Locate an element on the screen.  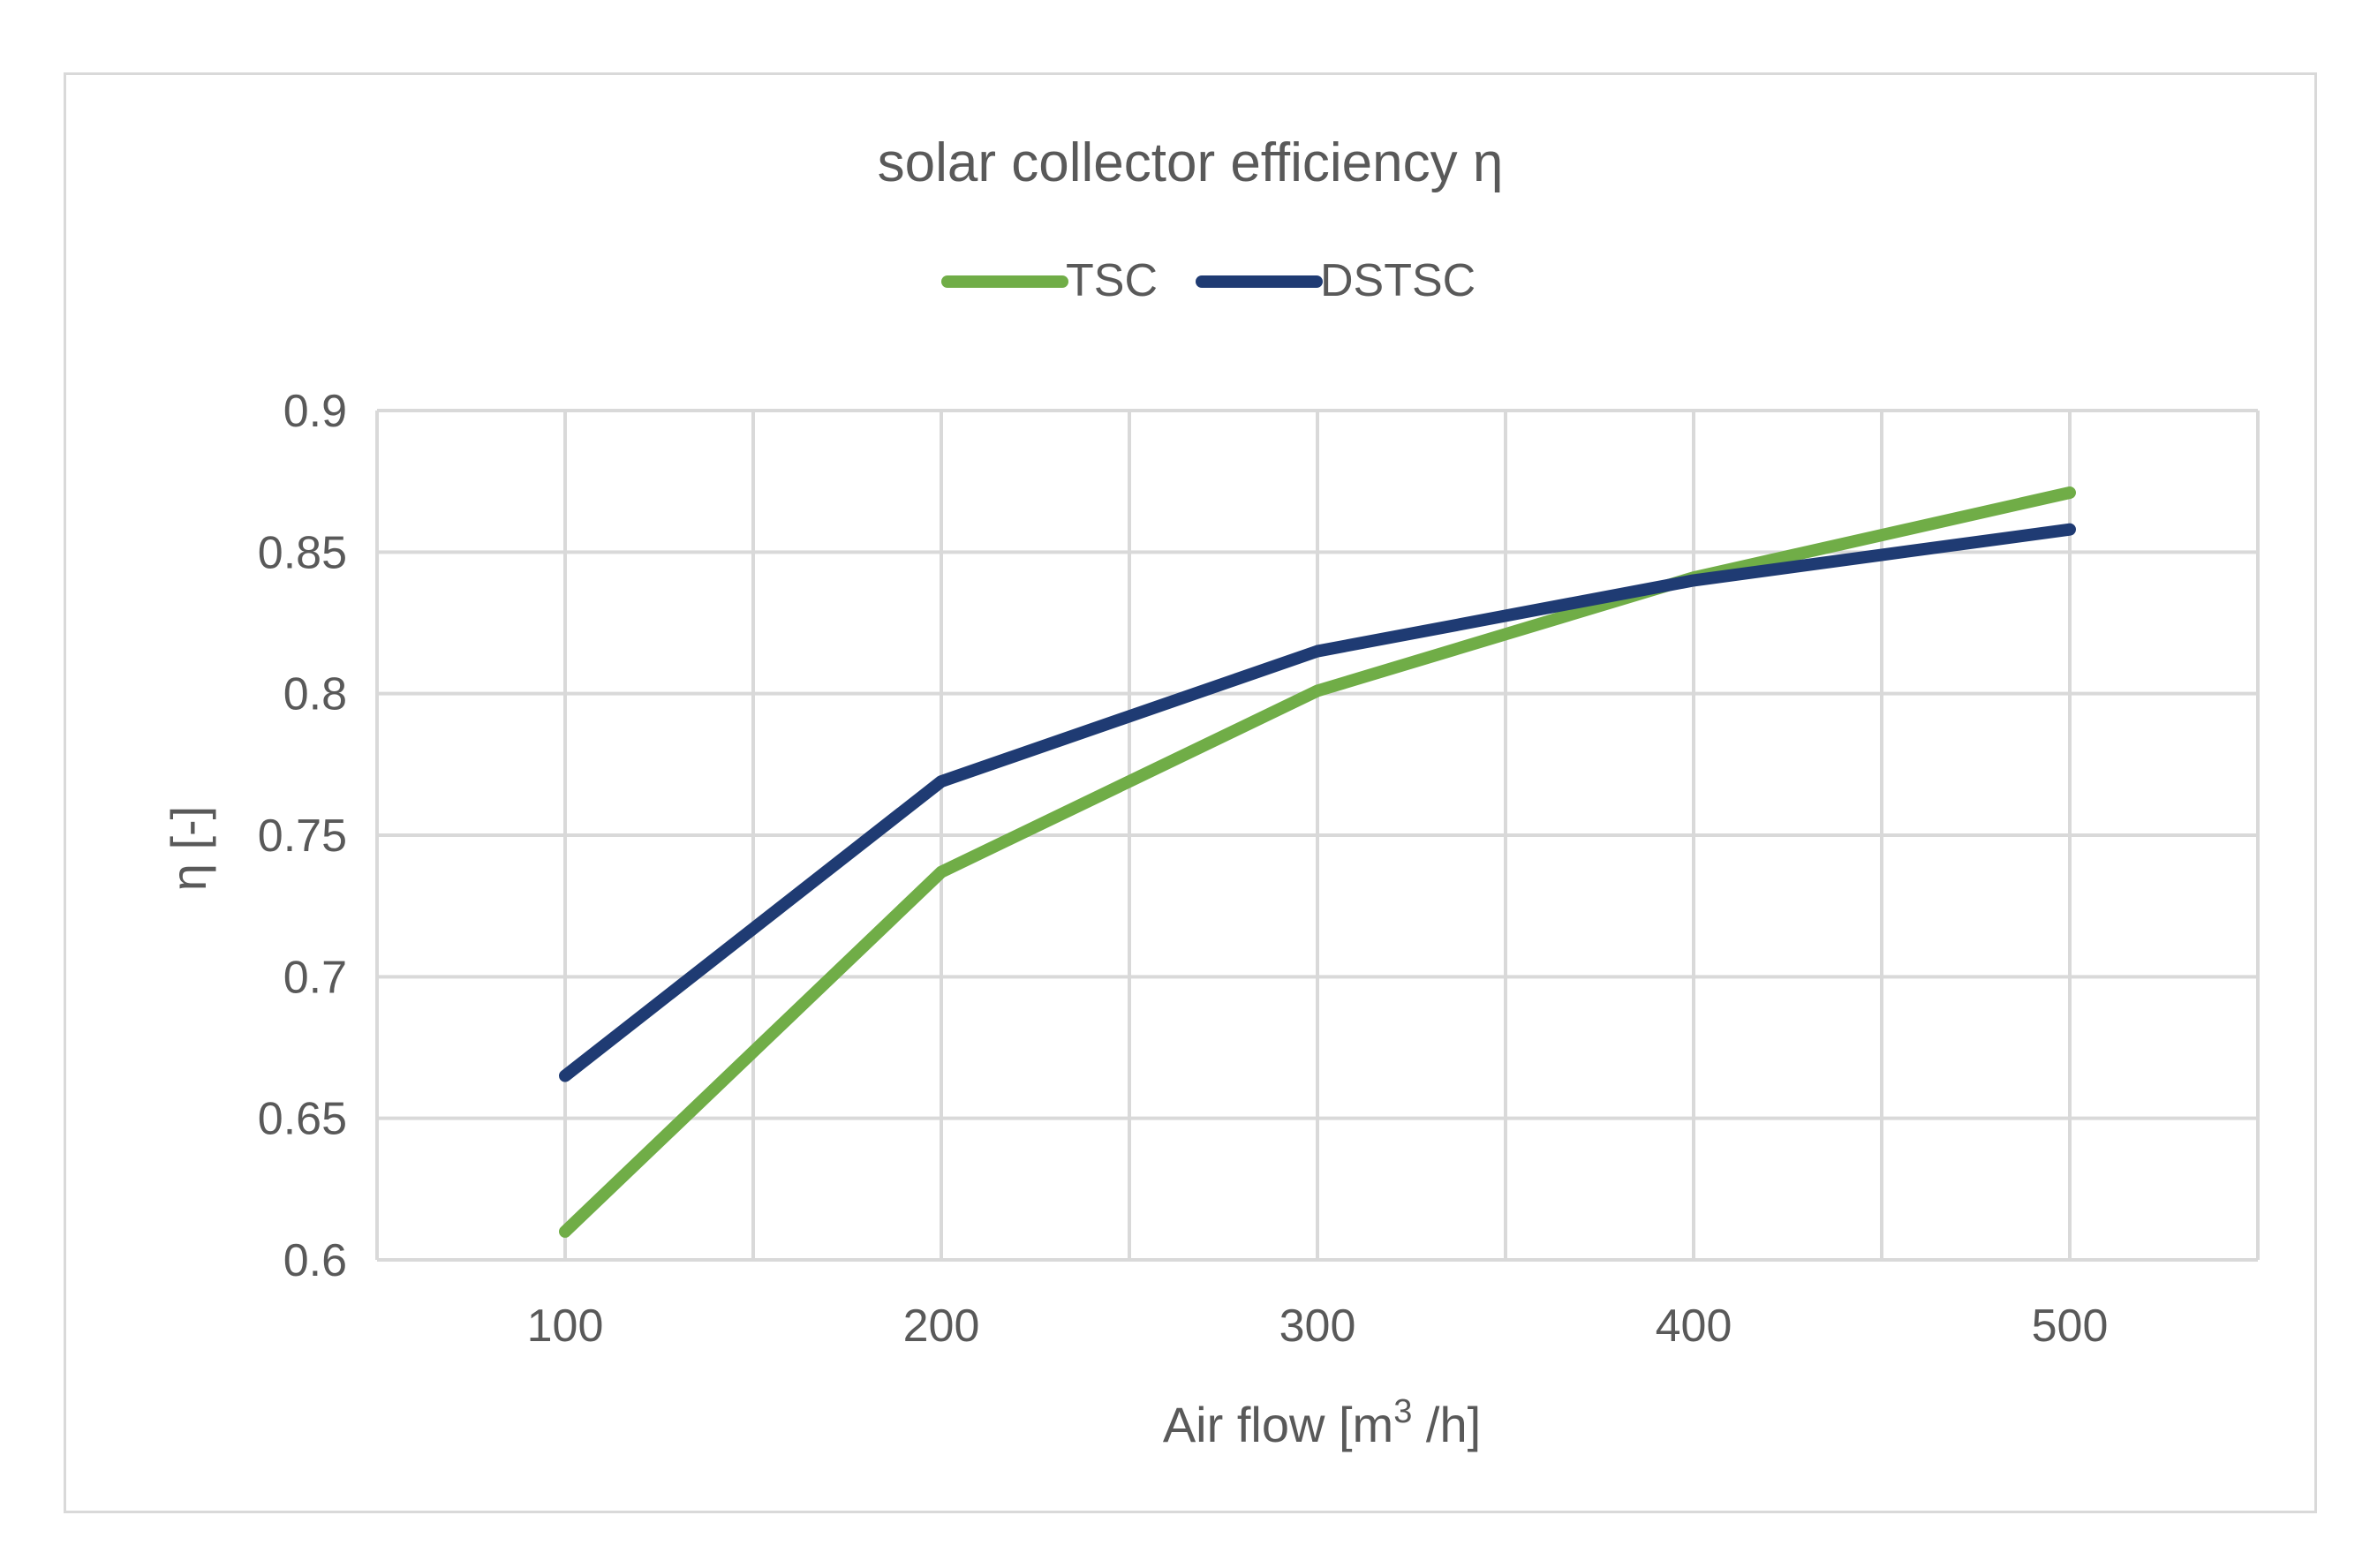
y-tick-label: 0.6 is located at coordinates (315, 1260).